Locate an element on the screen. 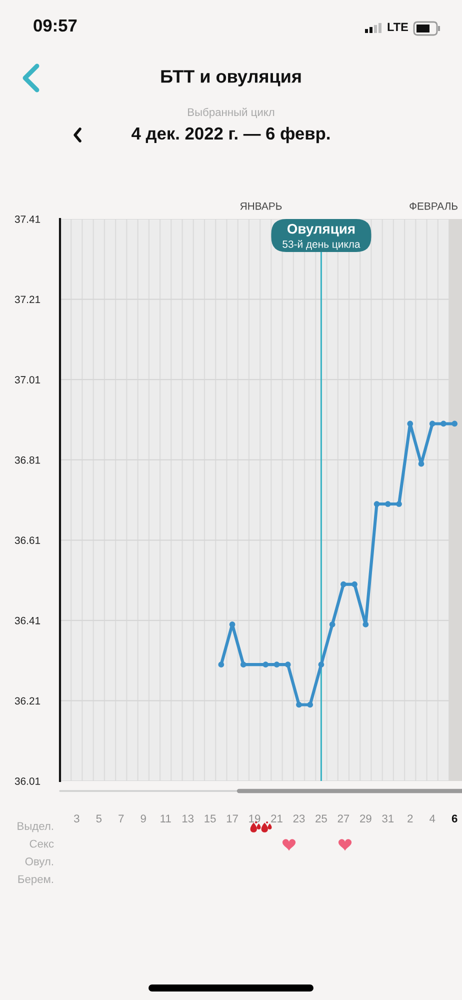 The height and width of the screenshot is (1000, 462). y-tick-label: 37.41 is located at coordinates (27, 219).